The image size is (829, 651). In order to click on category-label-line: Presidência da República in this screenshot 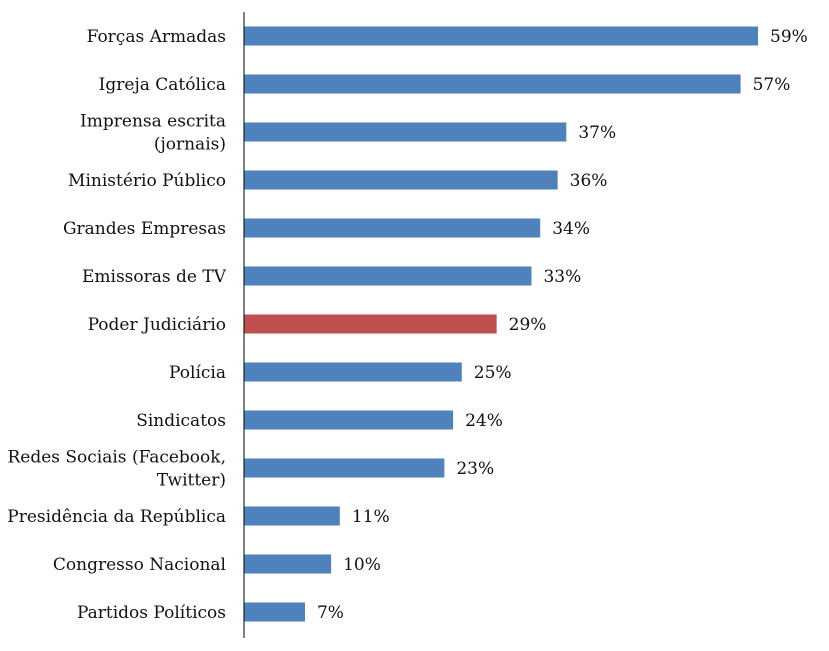, I will do `click(116, 517)`.